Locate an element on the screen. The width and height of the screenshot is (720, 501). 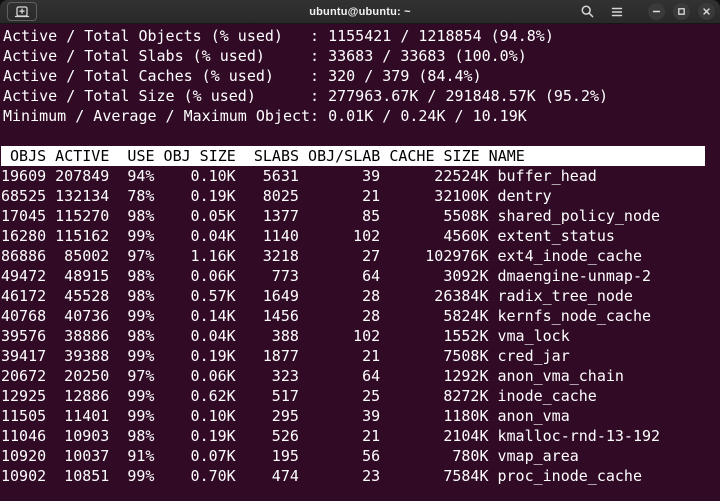
minimize-button is located at coordinates (656, 11).